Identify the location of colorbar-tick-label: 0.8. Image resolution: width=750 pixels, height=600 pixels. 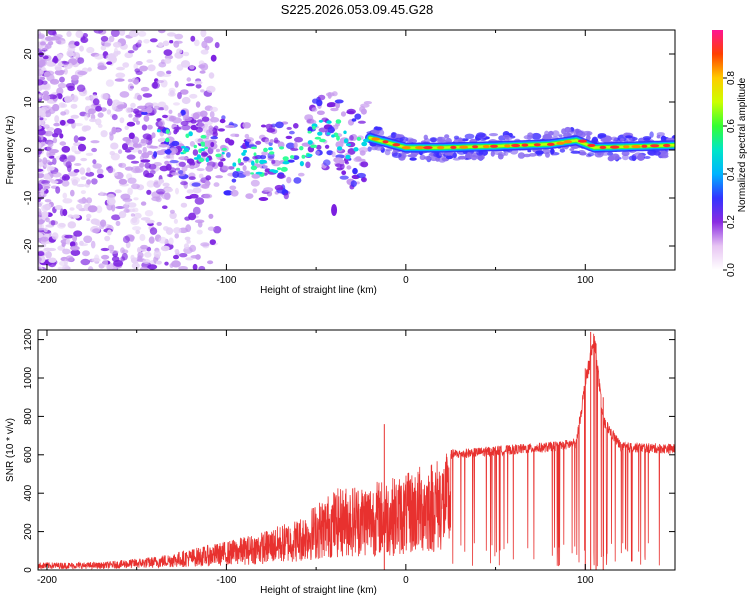
(731, 78).